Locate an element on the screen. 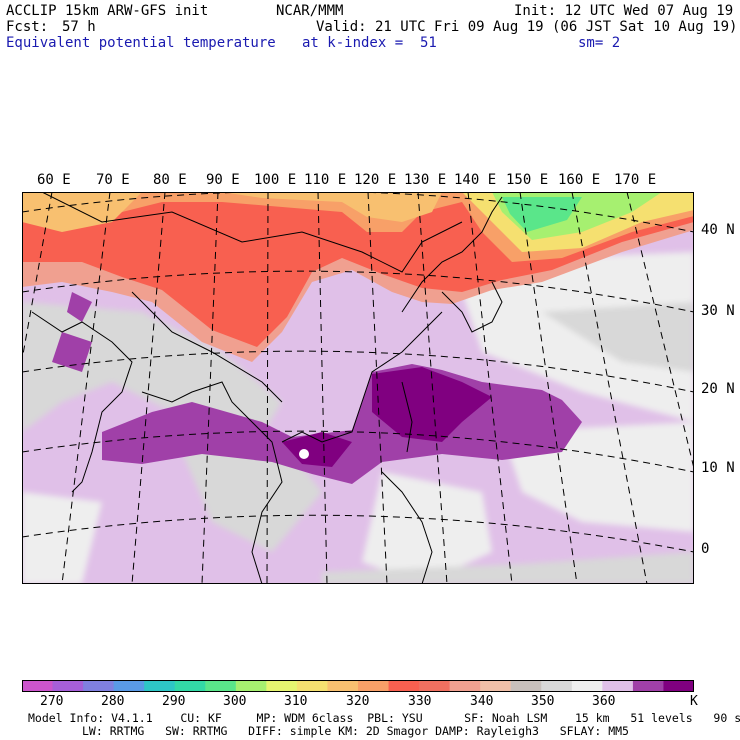 Image resolution: width=740 pixels, height=740 pixels. lon-label: 120 E is located at coordinates (375, 180).